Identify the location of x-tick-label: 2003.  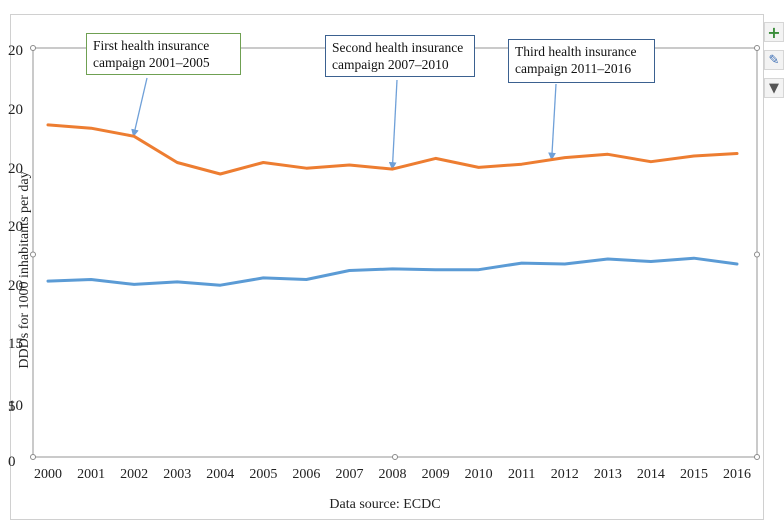
(177, 474).